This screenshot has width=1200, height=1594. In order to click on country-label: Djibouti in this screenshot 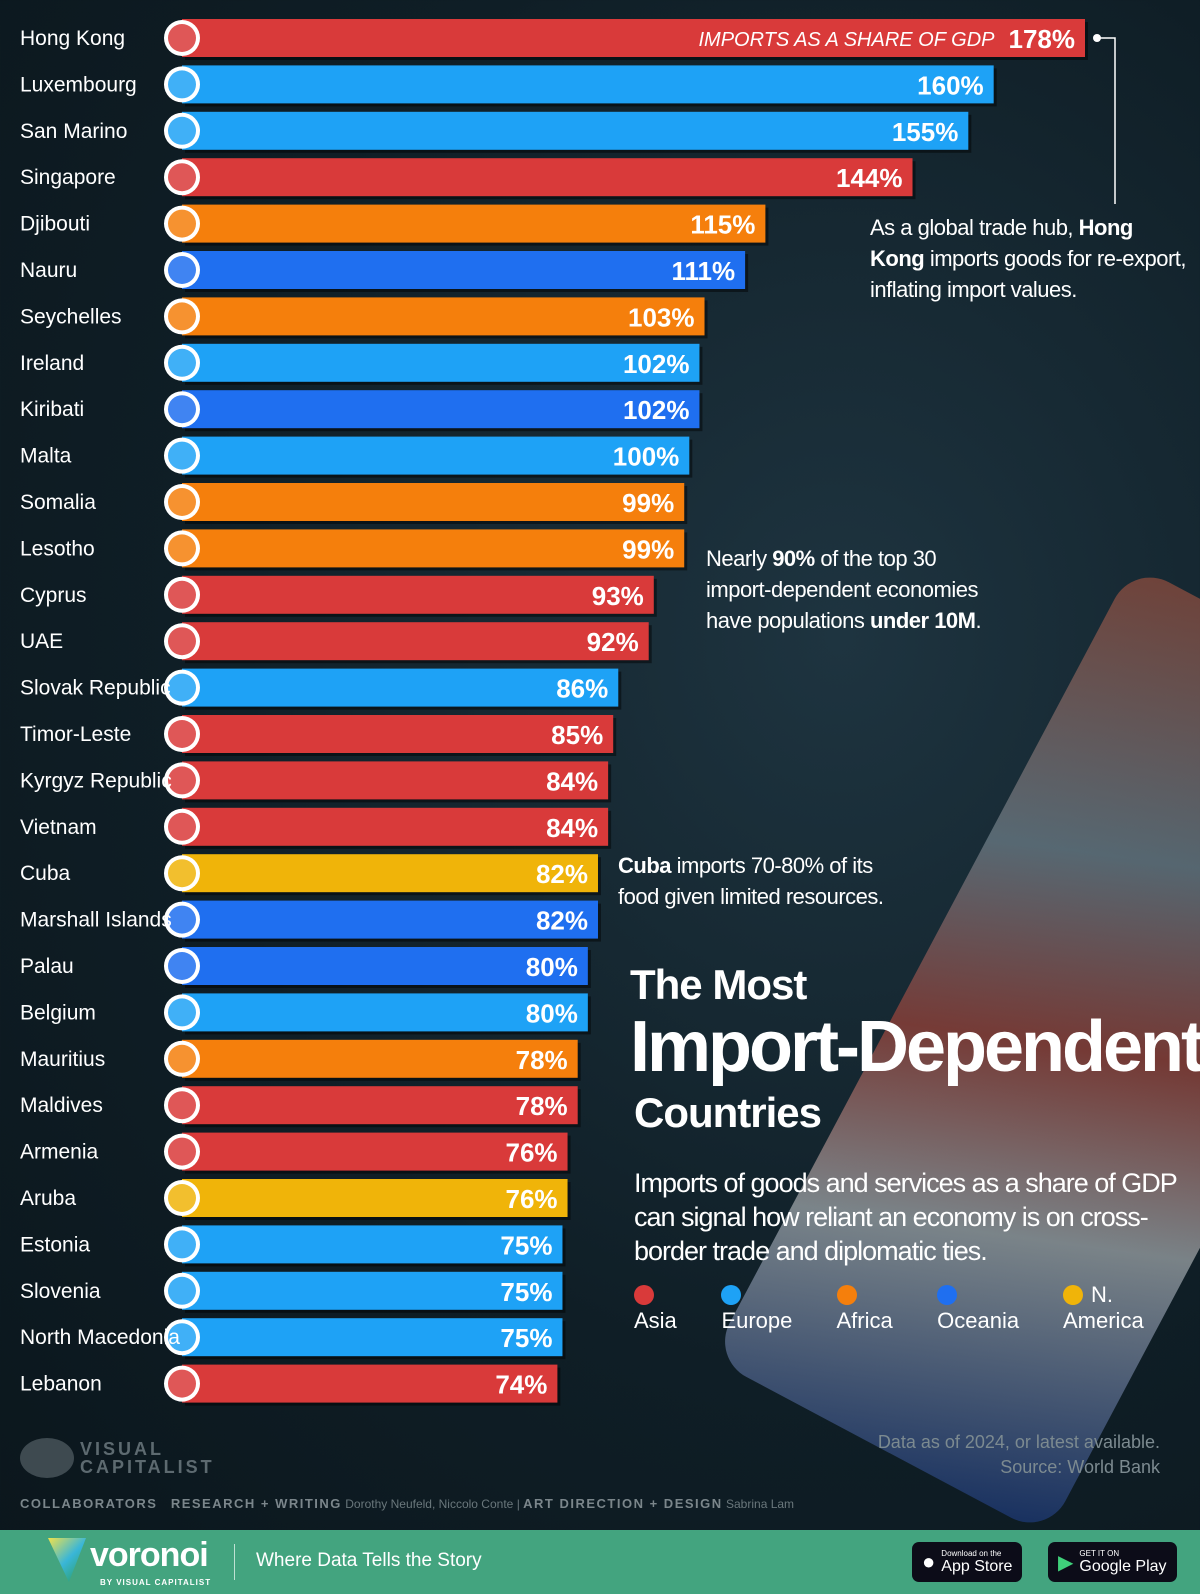, I will do `click(55, 224)`.